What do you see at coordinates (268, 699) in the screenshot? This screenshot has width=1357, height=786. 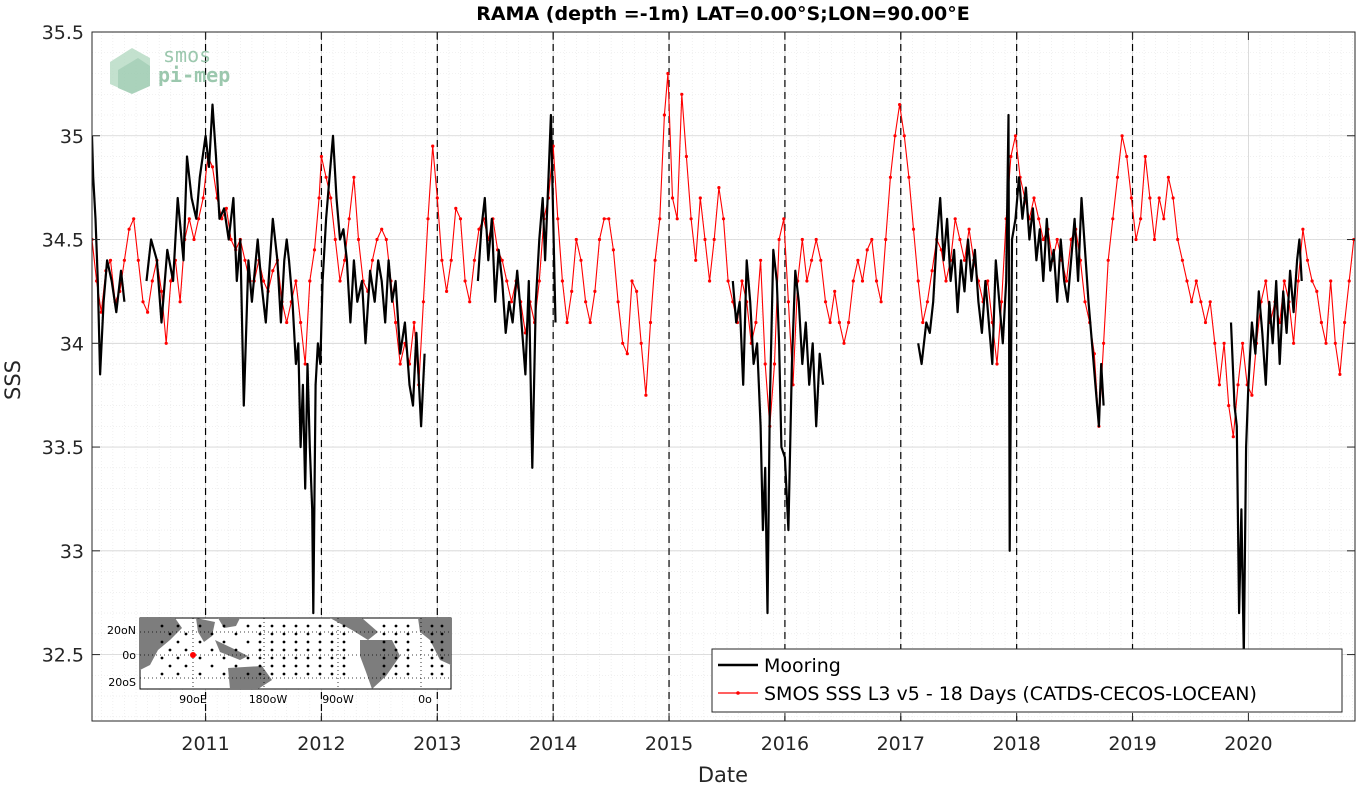 I see `map-lon-label-180w: 180oW` at bounding box center [268, 699].